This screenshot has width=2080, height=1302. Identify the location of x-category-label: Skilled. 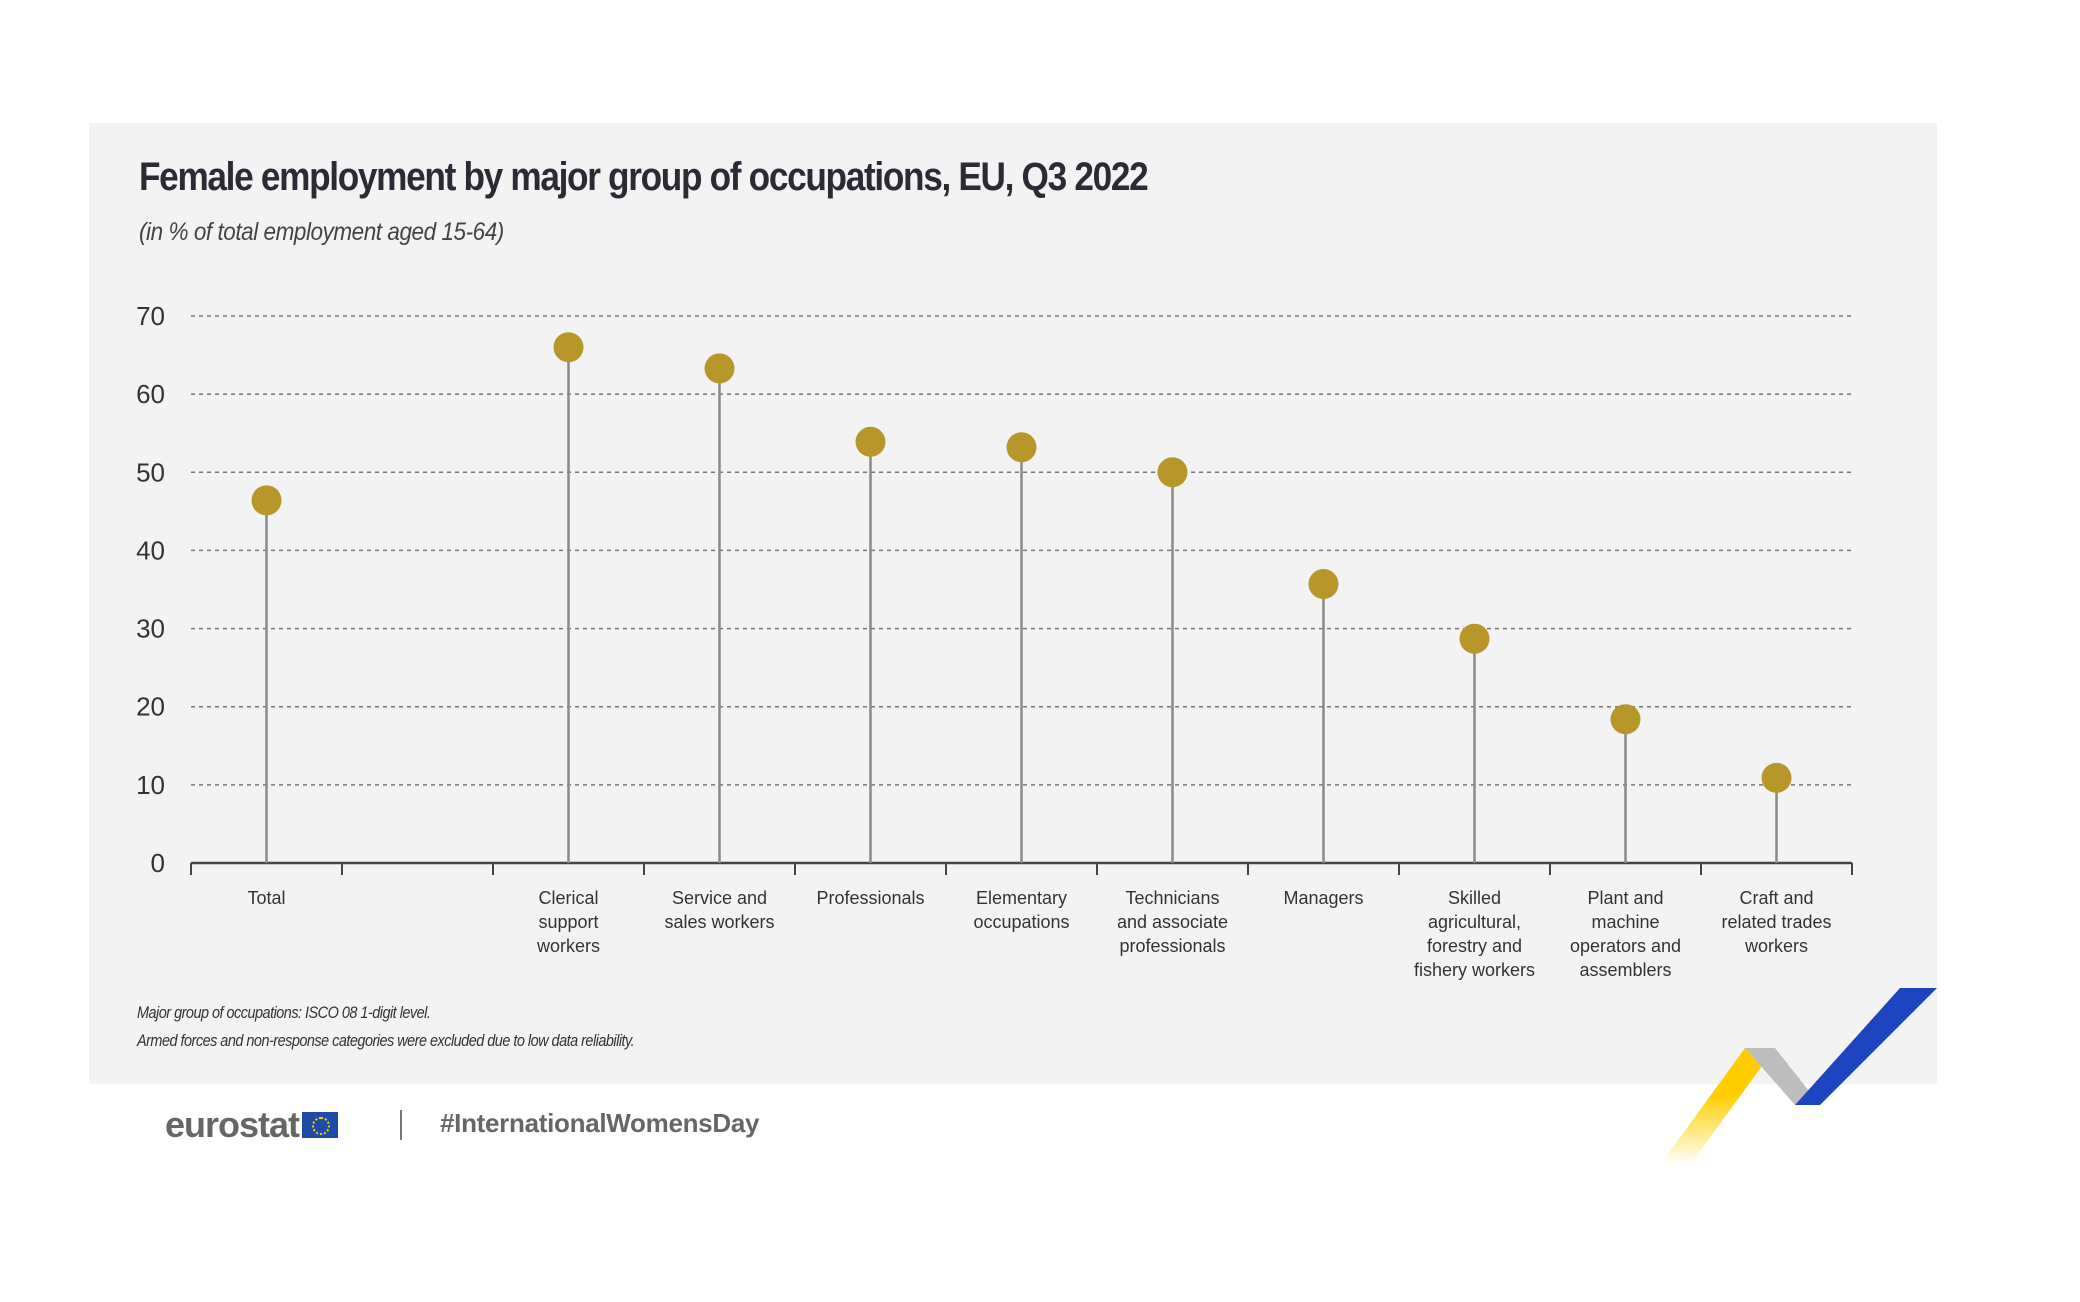
(1474, 898).